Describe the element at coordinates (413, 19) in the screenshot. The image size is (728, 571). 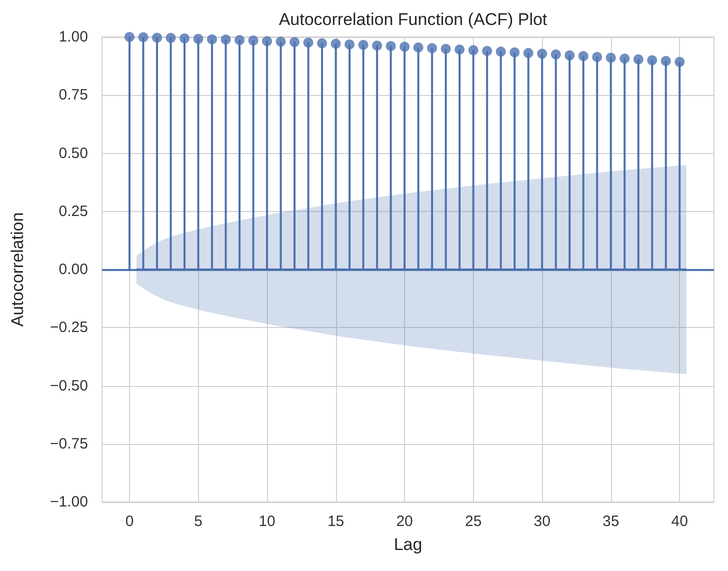
I see `chart-title: Autocorrelation Function (ACF) Plot` at that location.